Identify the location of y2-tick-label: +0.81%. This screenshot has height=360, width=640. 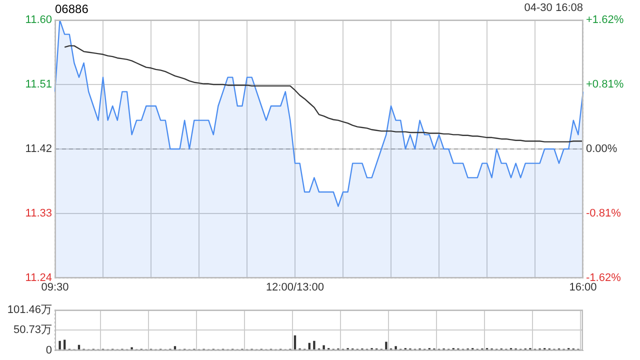
(605, 84).